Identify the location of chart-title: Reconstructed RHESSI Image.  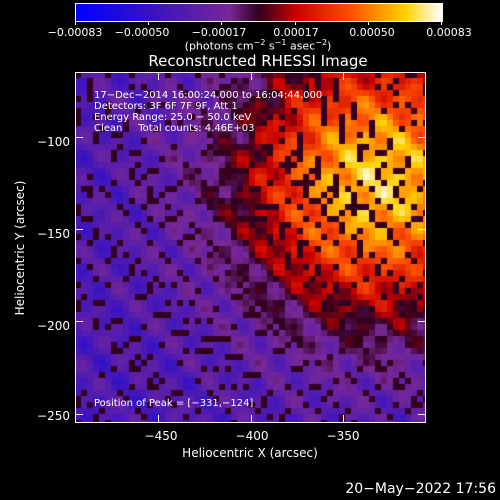
(258, 61).